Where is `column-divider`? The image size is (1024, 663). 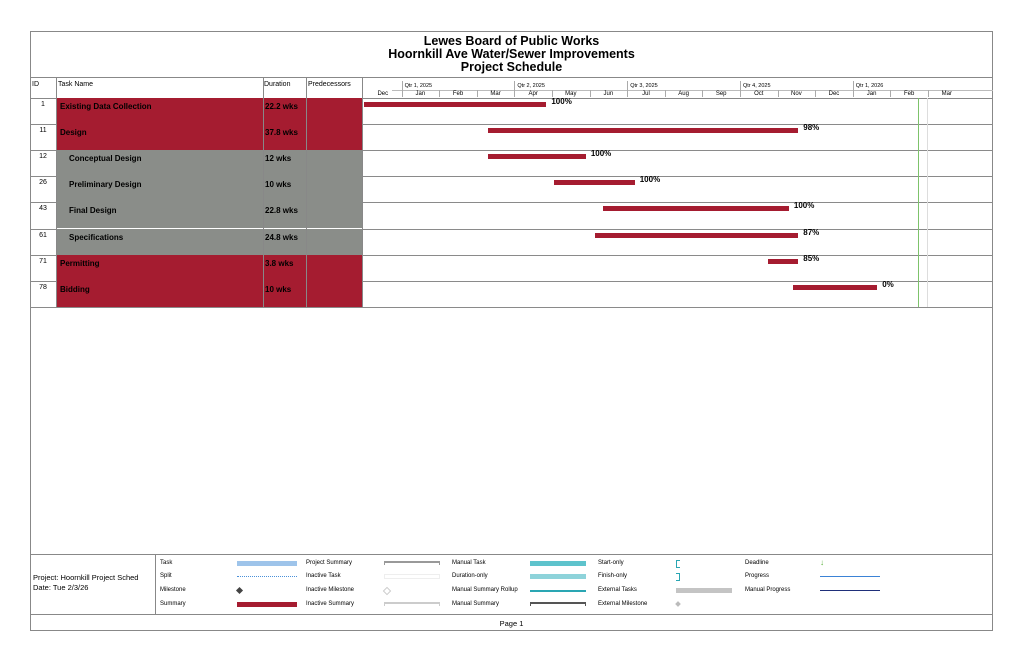
column-divider is located at coordinates (56, 192).